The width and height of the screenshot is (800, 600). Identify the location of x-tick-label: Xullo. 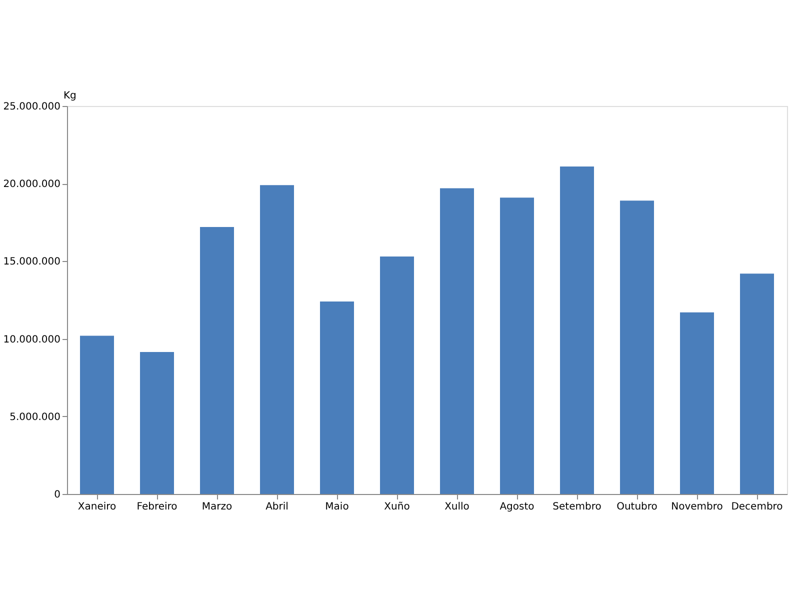
(457, 507).